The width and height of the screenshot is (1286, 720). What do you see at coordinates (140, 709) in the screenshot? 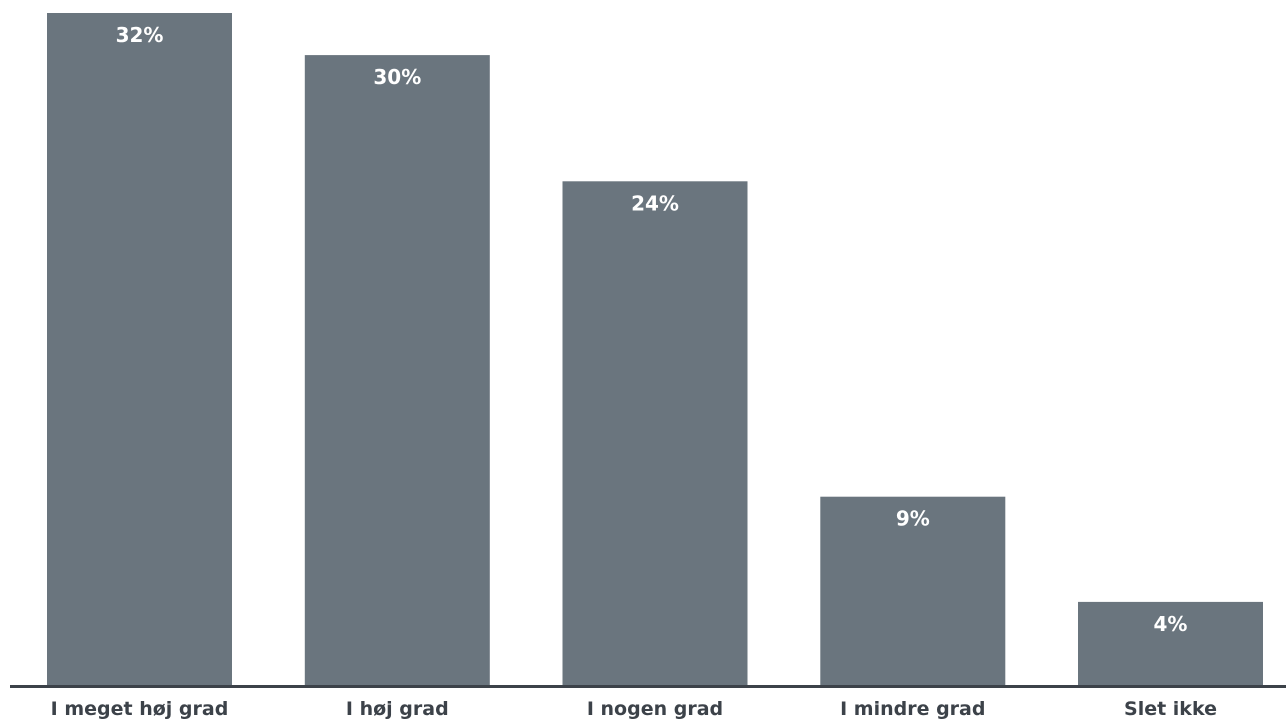
I see `category-label-1: I meget høj grad` at bounding box center [140, 709].